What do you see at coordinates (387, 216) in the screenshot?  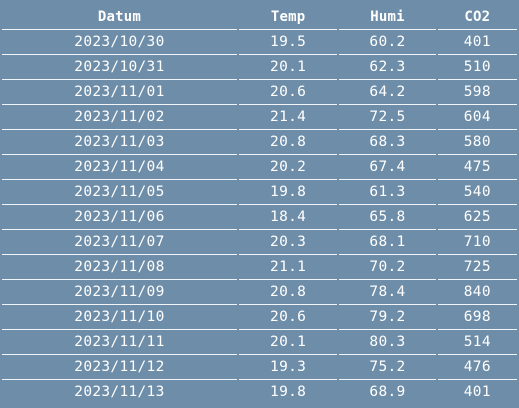 I see `humi-cell: 65.8` at bounding box center [387, 216].